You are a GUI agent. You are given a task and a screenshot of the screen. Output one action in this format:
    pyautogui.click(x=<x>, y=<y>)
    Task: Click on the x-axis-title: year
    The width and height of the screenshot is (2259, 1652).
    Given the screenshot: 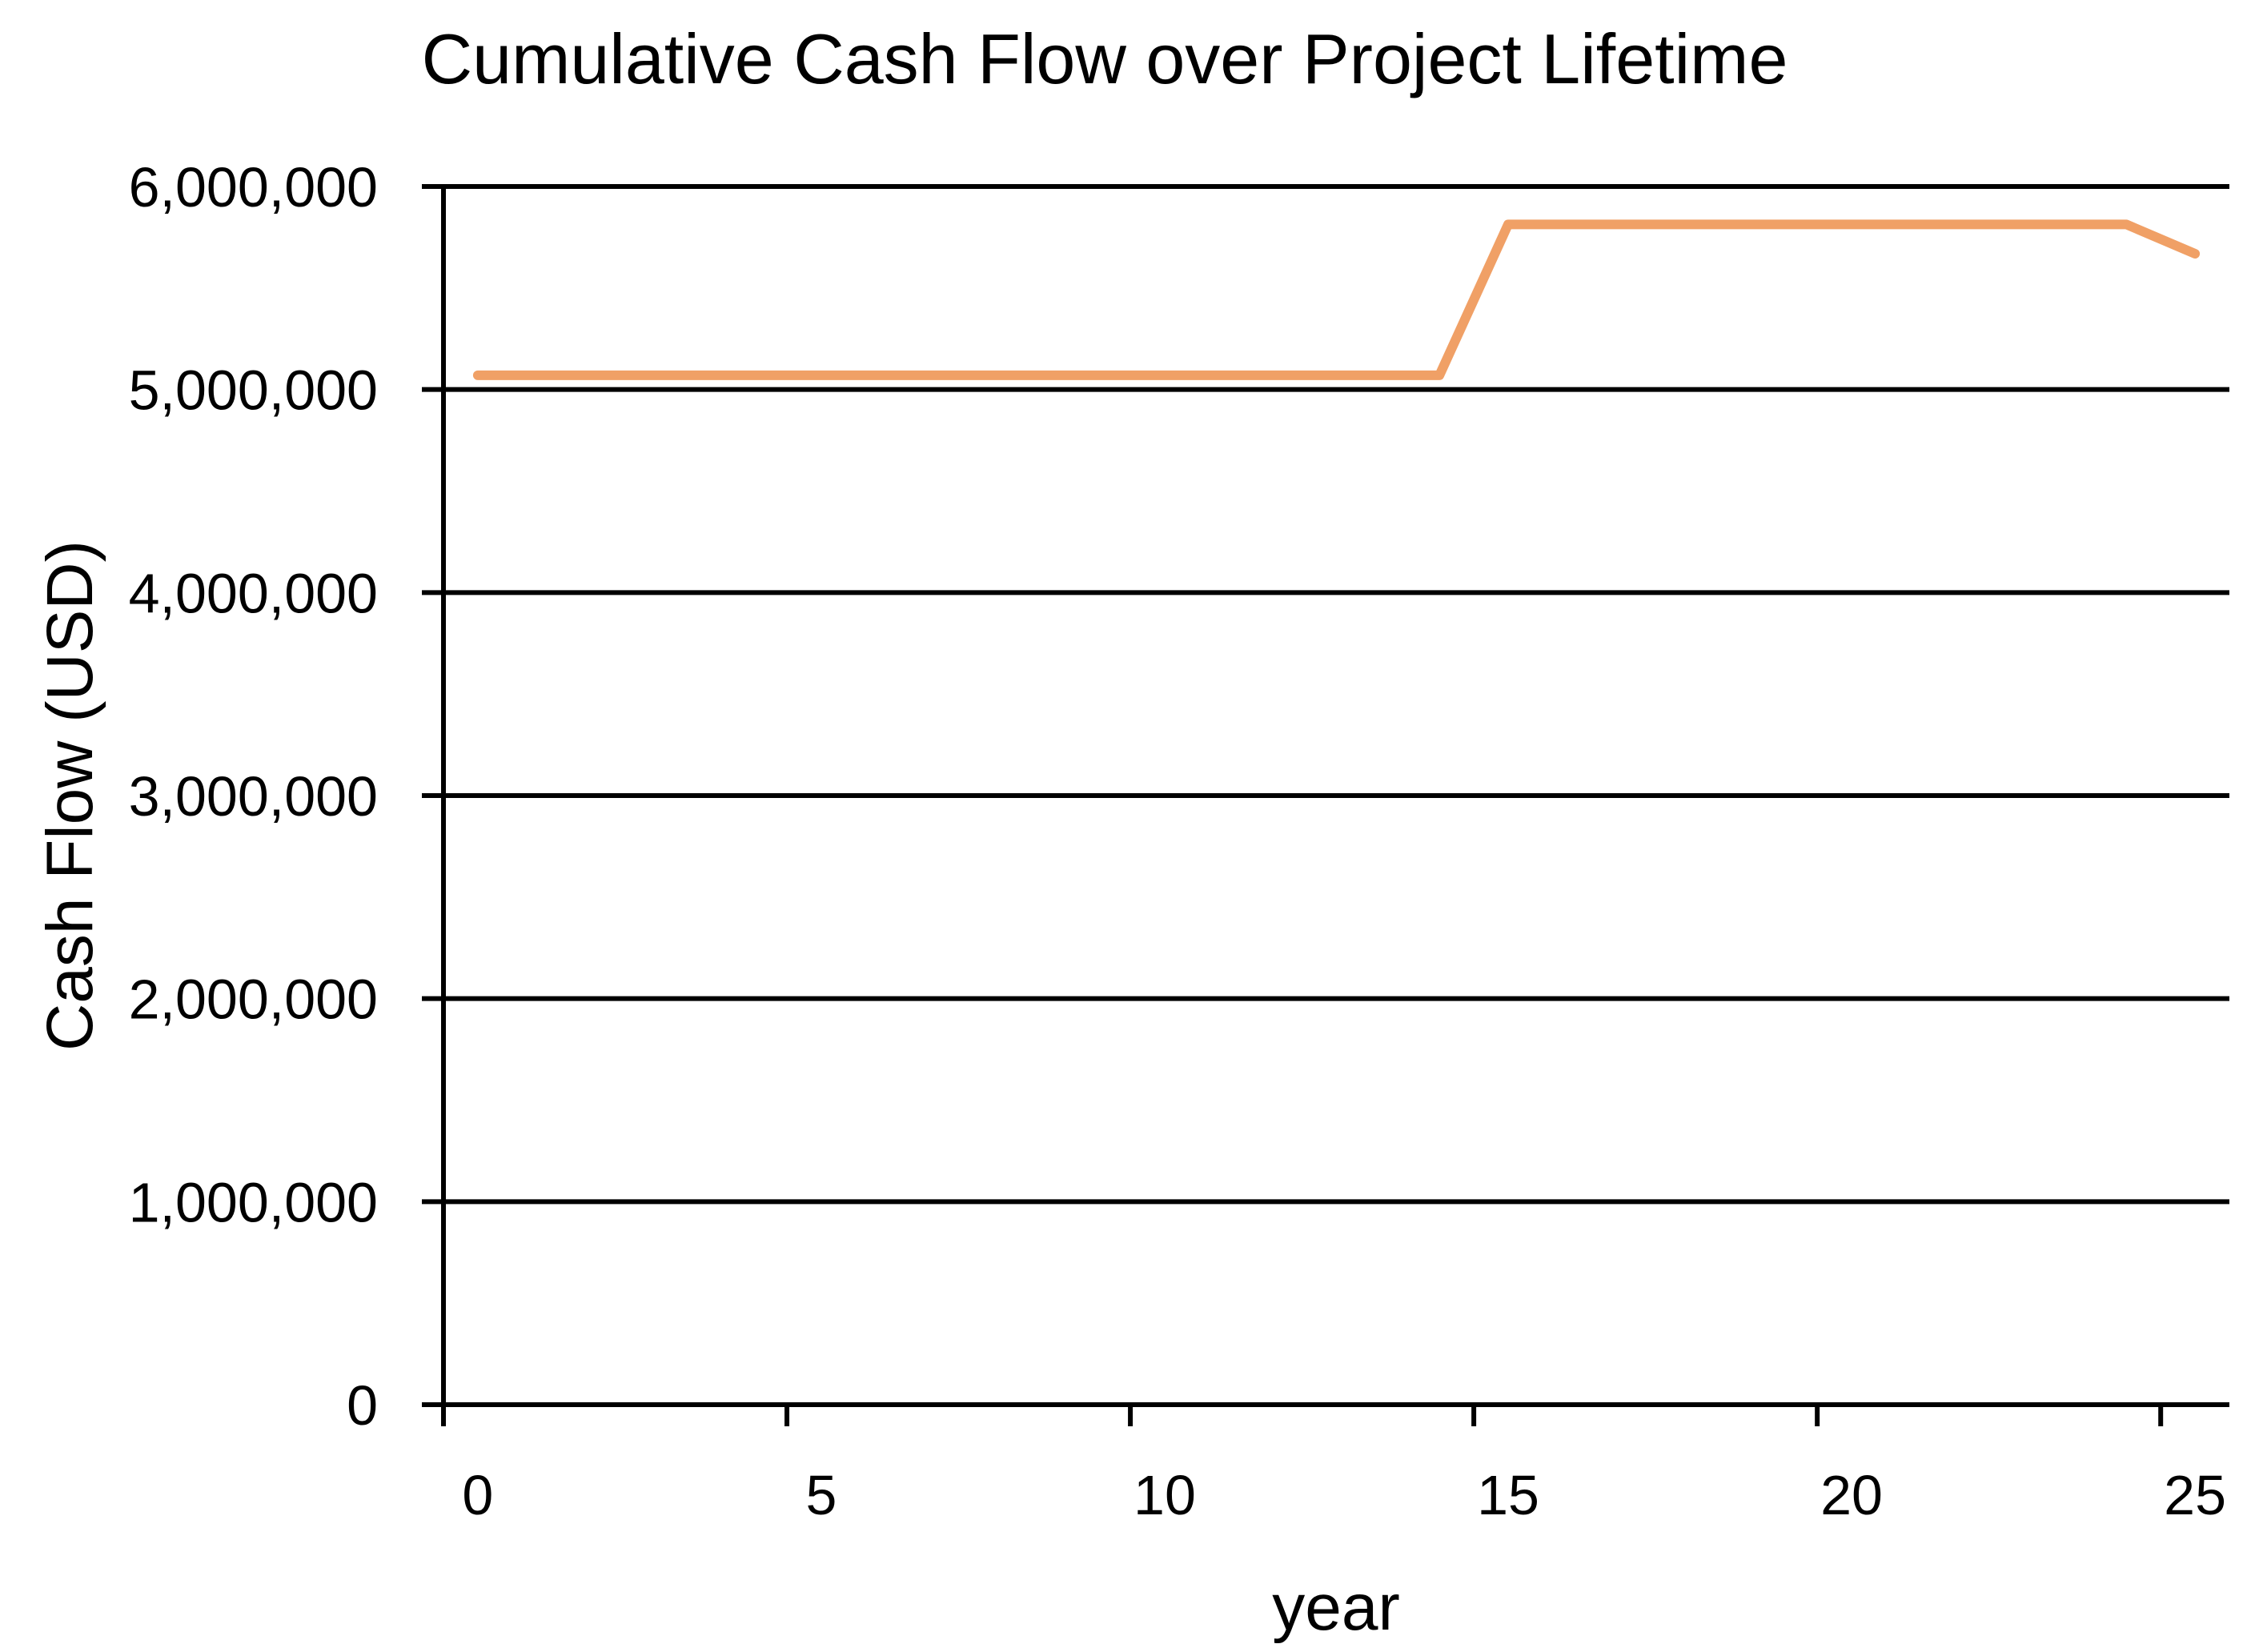 What is the action you would take?
    pyautogui.click(x=1336, y=1607)
    